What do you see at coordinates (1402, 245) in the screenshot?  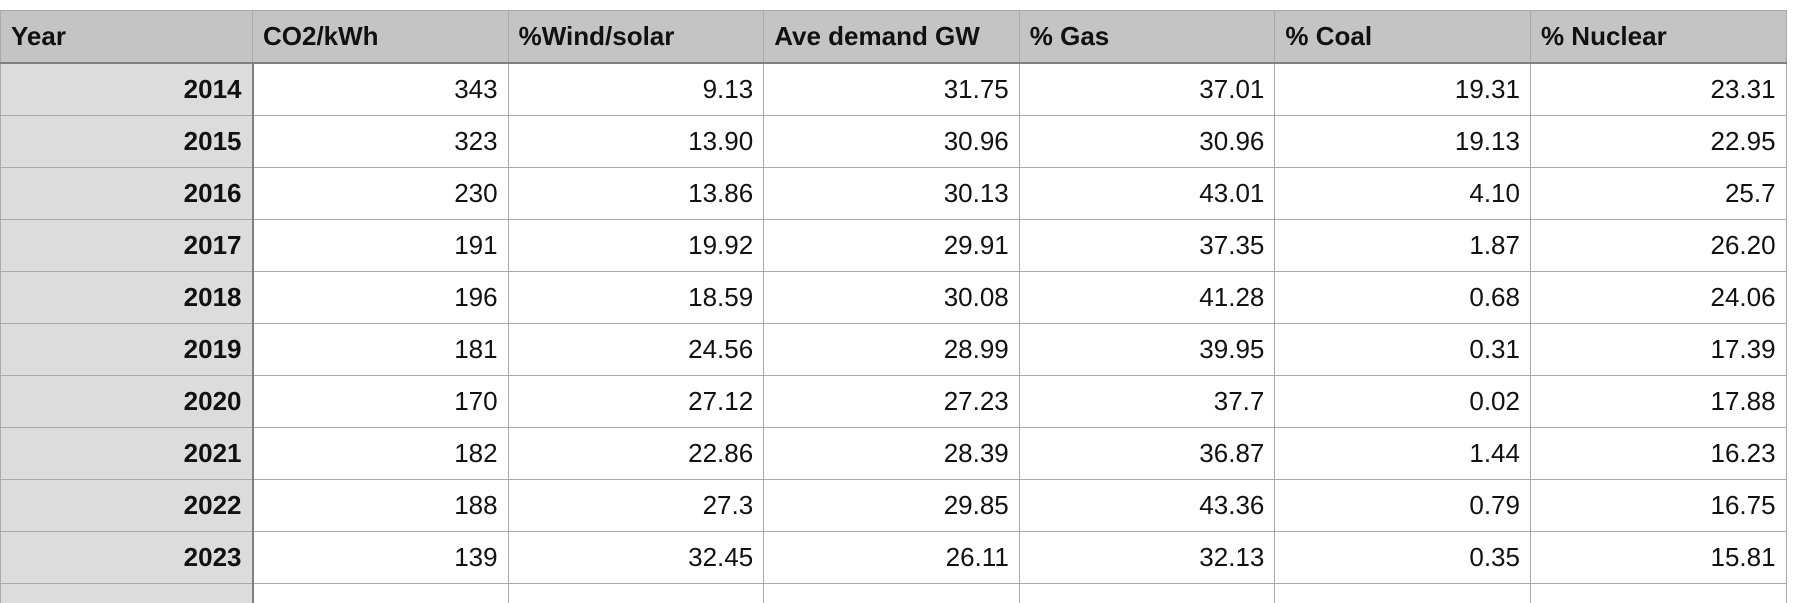 I see `cell-coal: 1.87` at bounding box center [1402, 245].